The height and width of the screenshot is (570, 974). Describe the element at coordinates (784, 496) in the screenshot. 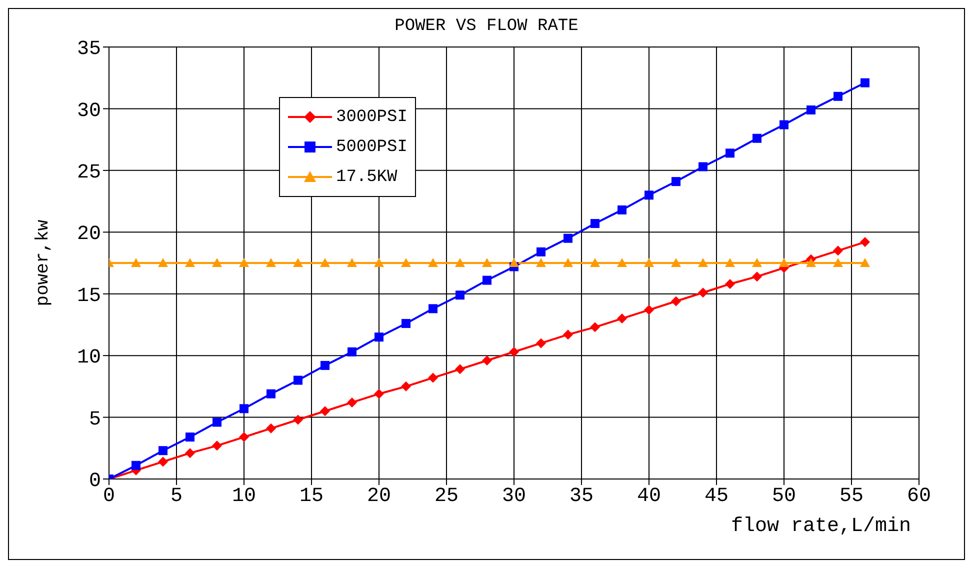

I see `x-tick-label: 50` at that location.